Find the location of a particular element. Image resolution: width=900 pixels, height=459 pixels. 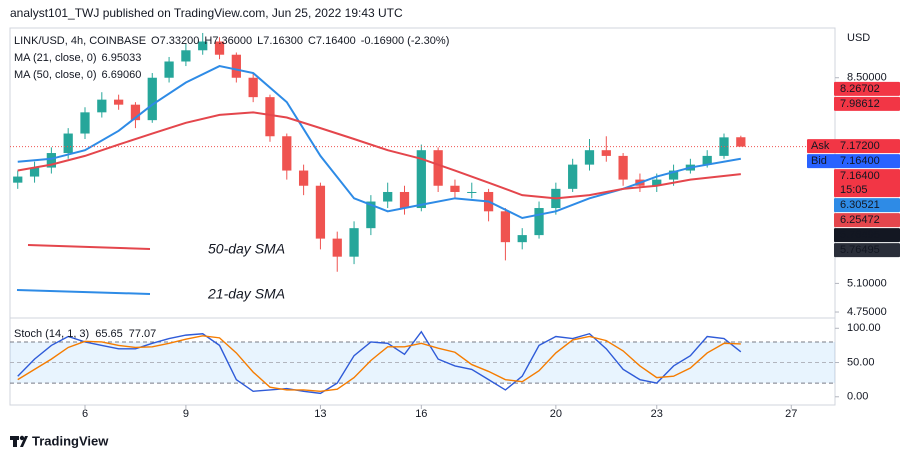

price-label: 7.17200 is located at coordinates (860, 146).